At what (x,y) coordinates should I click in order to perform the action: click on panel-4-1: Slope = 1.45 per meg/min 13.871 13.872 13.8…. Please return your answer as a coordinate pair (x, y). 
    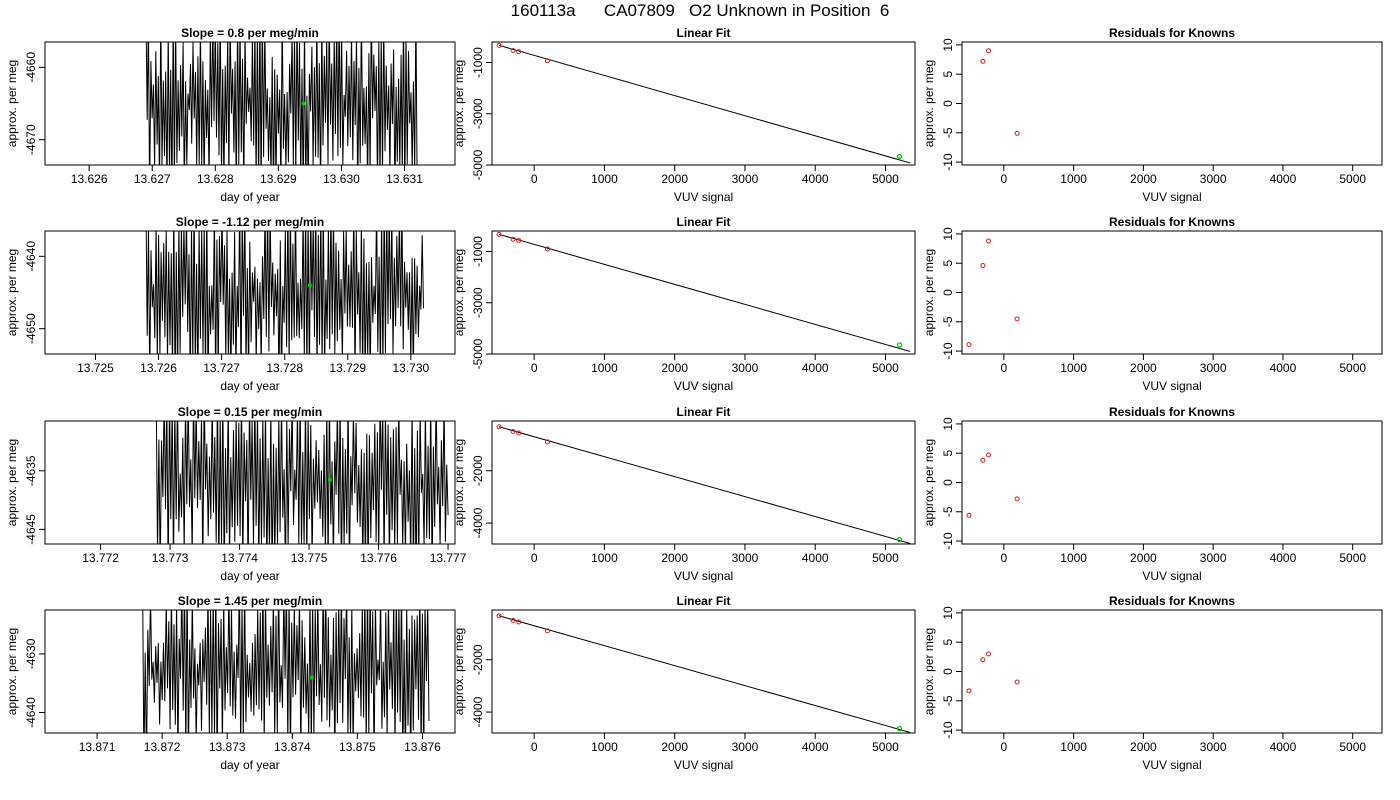
    Looking at the image, I should click on (230, 683).